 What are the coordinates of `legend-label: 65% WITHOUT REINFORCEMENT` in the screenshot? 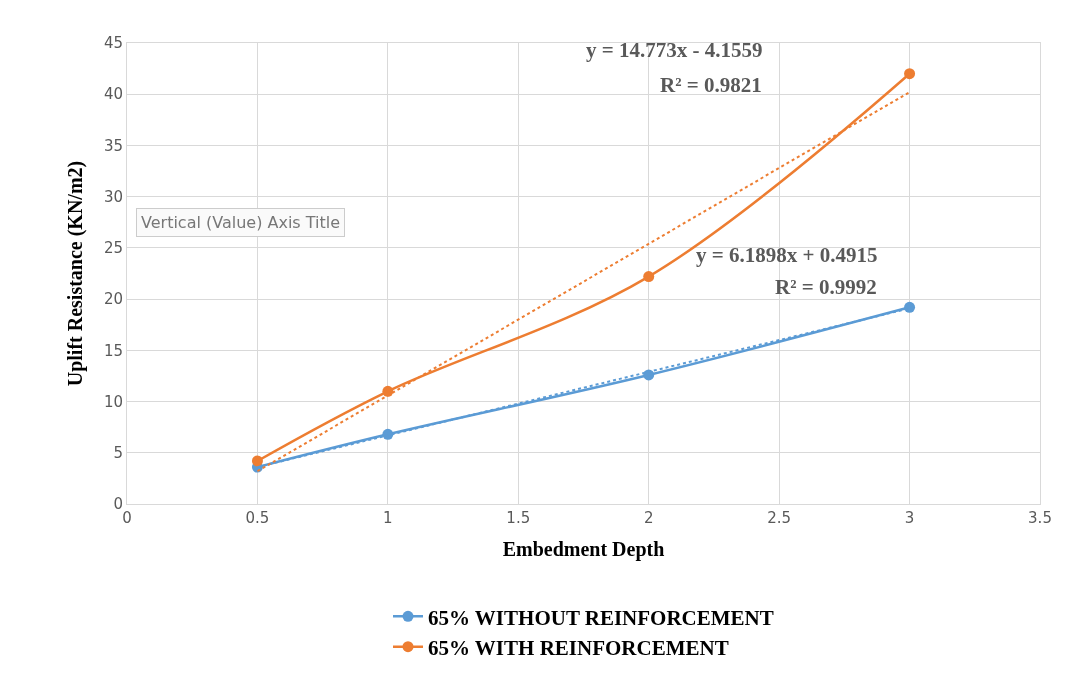 It's located at (601, 617).